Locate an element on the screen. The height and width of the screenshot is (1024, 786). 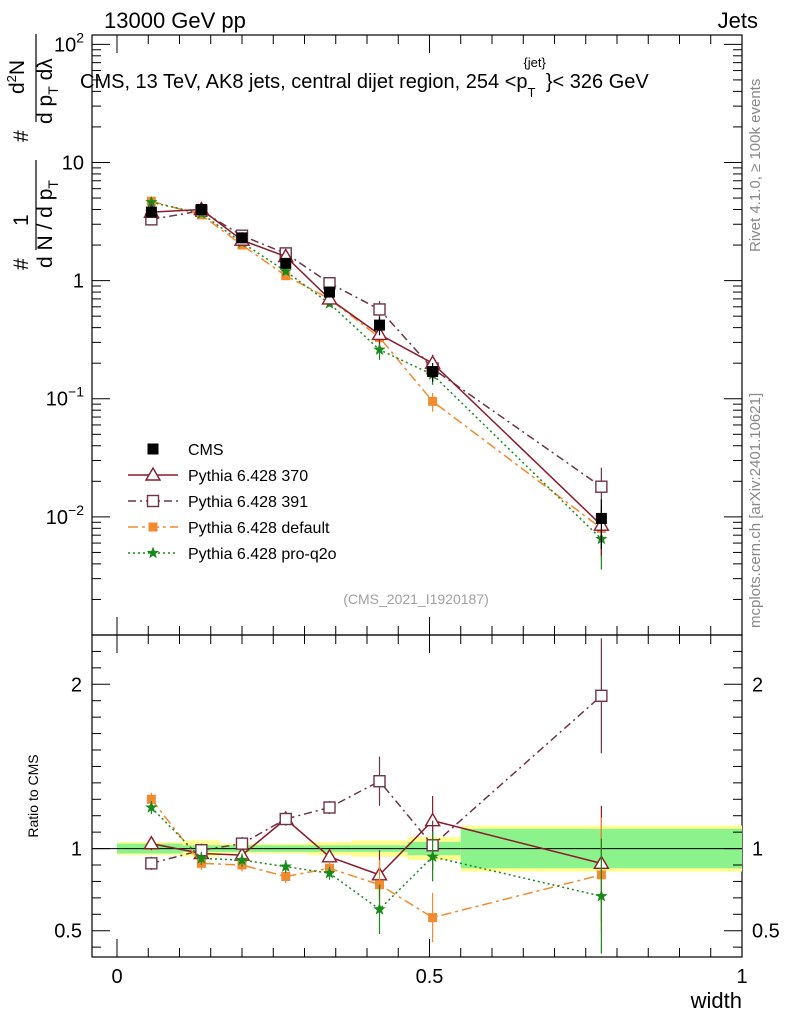
ratio-tick-label-right: 2 is located at coordinates (757, 685).